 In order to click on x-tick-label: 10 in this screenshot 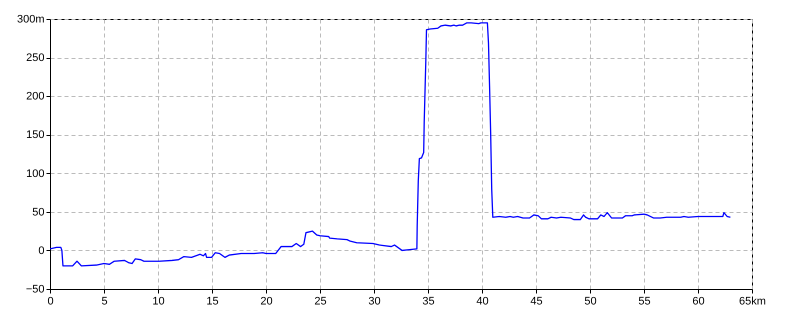, I will do `click(158, 302)`.